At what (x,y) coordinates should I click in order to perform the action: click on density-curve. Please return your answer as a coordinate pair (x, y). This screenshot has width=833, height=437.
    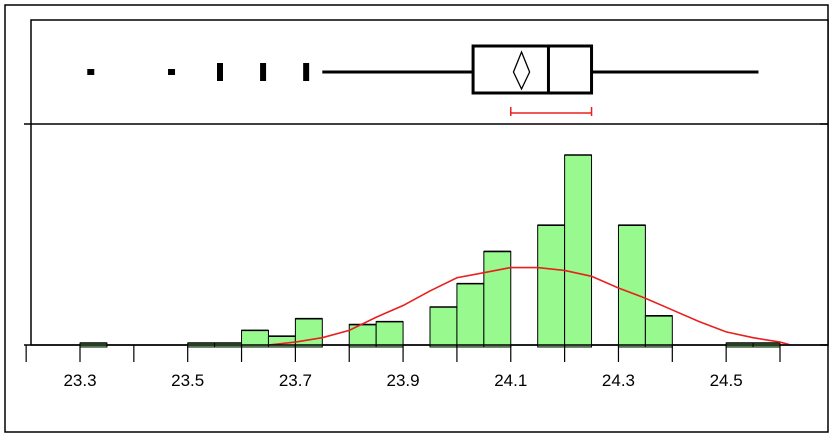
    Looking at the image, I should click on (529, 306).